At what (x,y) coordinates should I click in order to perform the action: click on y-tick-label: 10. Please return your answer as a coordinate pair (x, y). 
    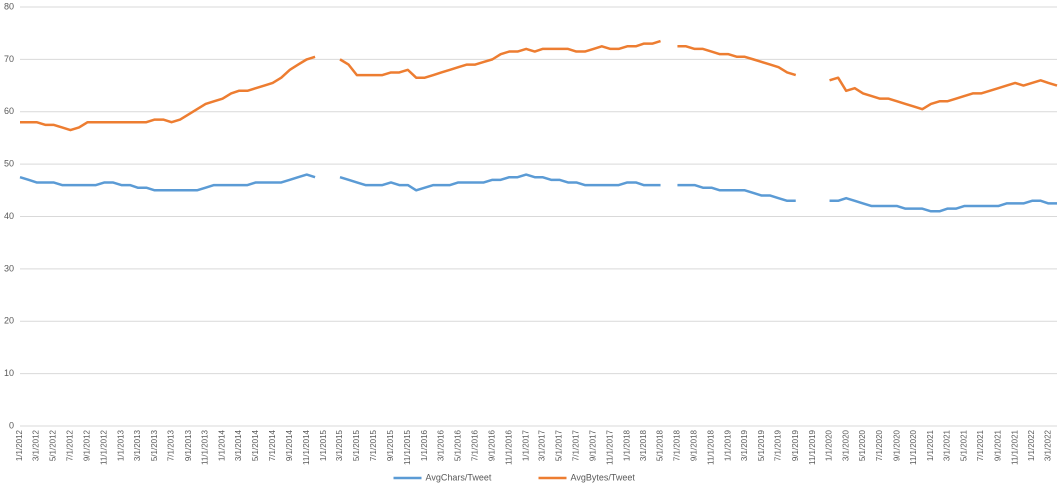
    Looking at the image, I should click on (9, 373).